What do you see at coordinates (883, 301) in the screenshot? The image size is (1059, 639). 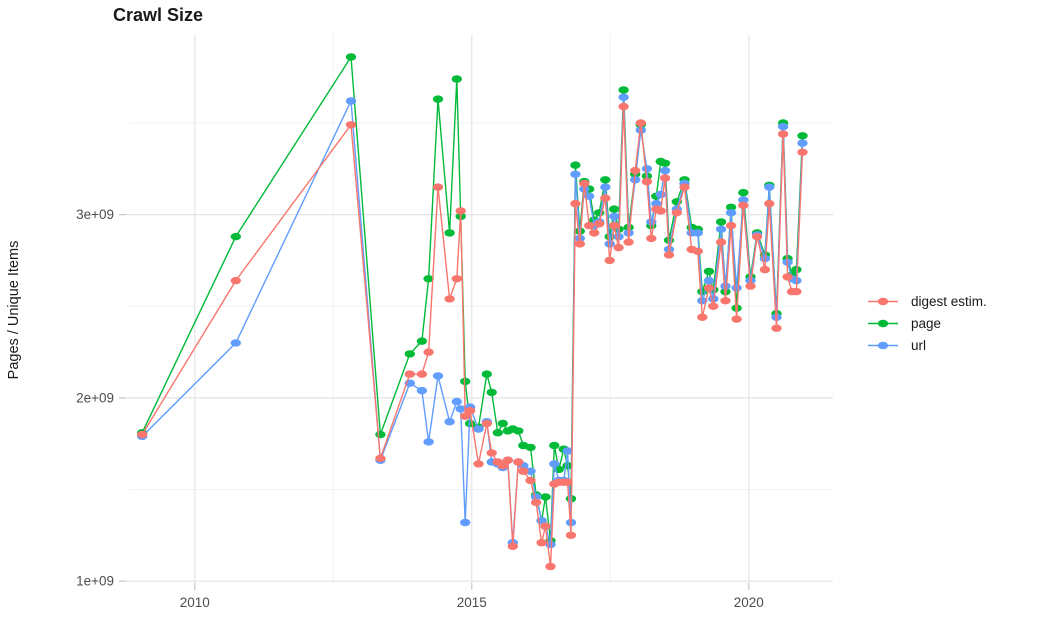 I see `legend-key-point-digest` at bounding box center [883, 301].